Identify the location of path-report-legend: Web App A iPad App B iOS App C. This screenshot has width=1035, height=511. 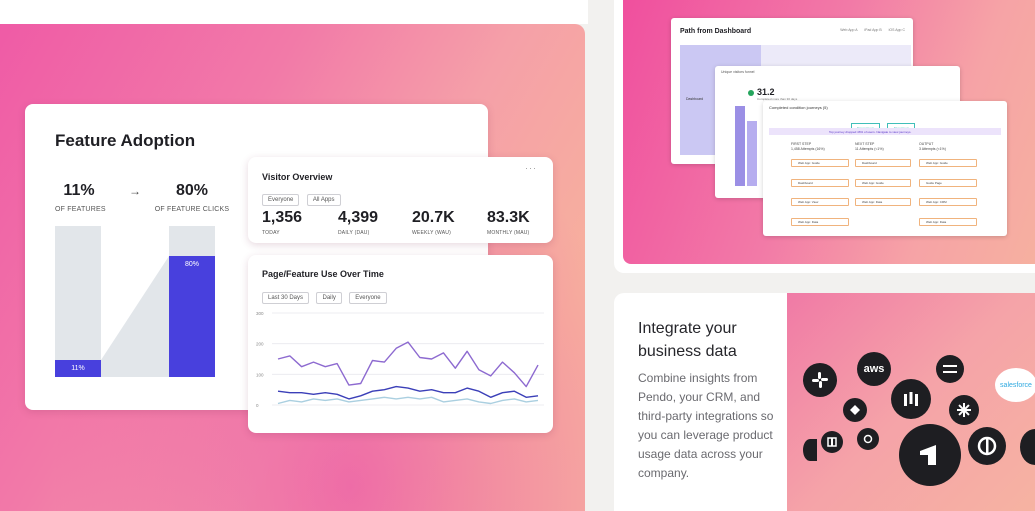
(869, 30).